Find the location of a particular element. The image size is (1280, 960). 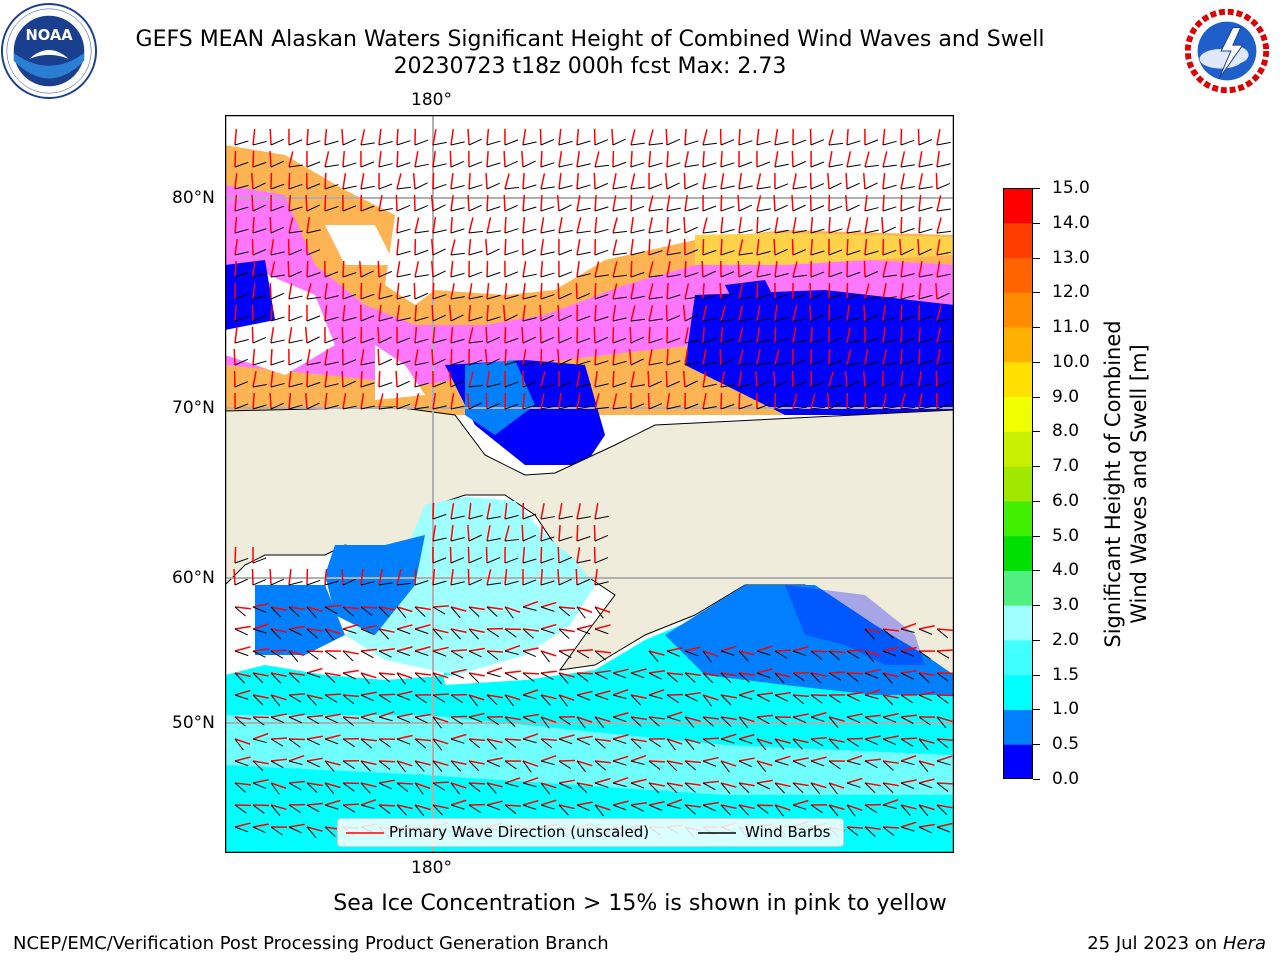

lon-label-top: 180° is located at coordinates (431, 100).